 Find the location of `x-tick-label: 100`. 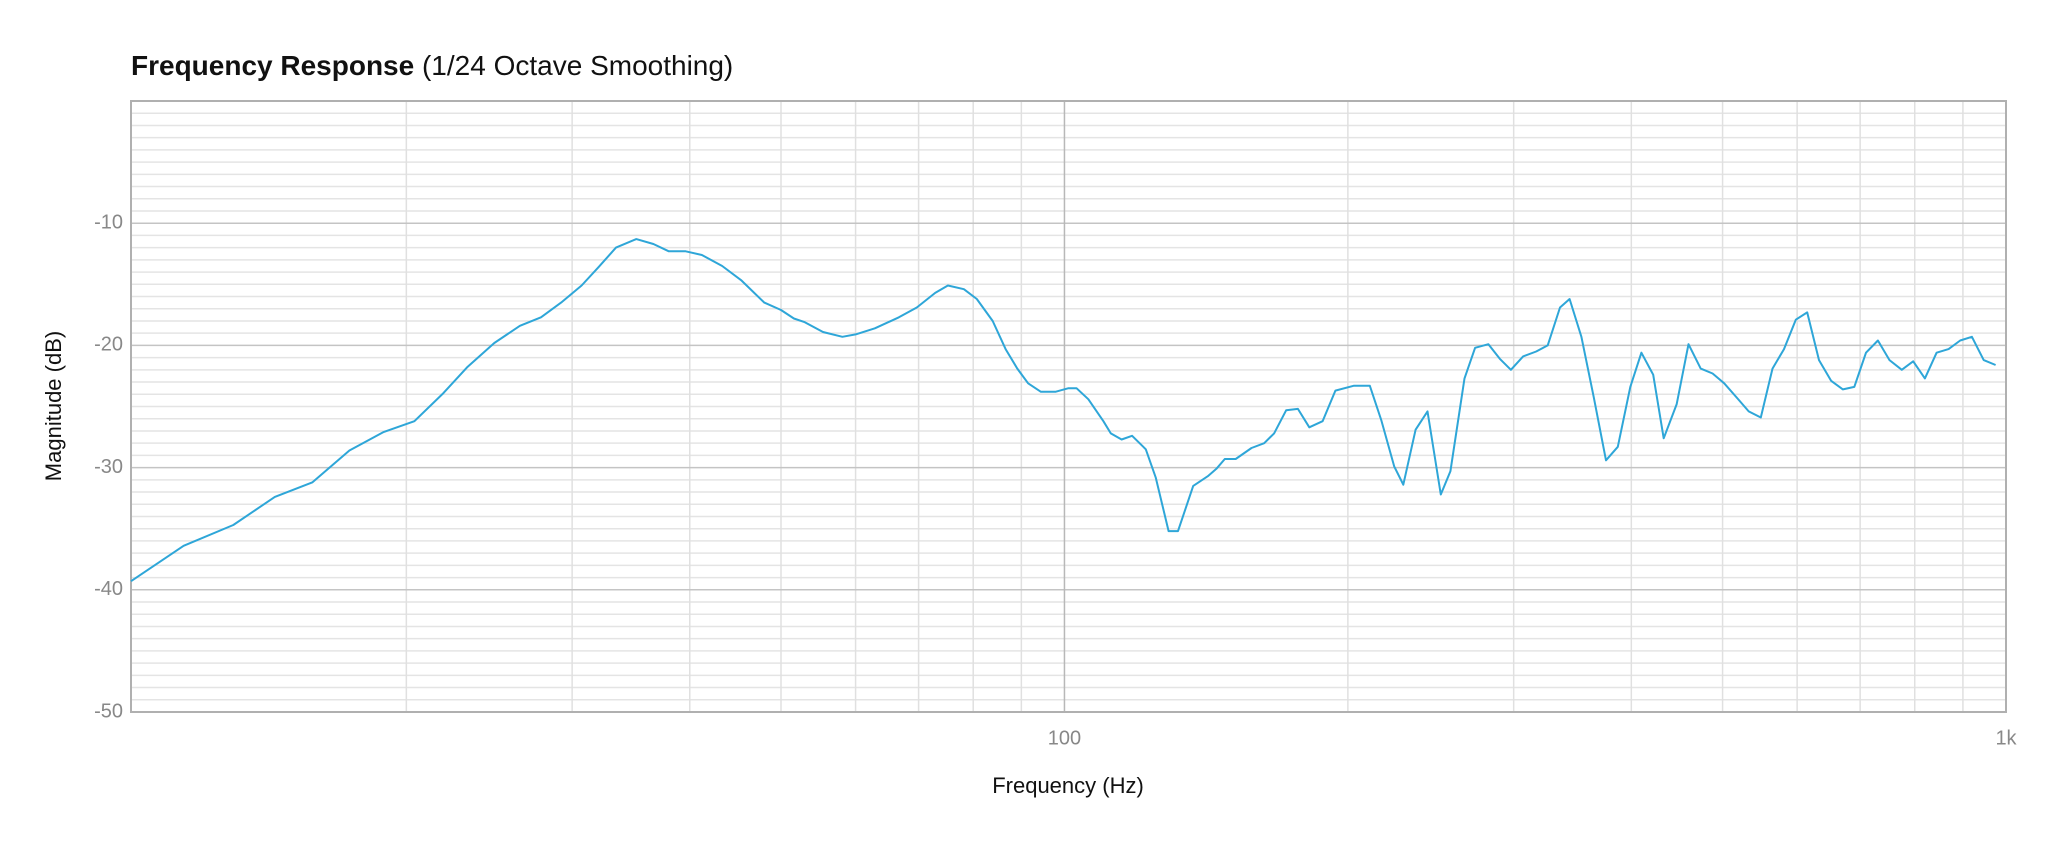

x-tick-label: 100 is located at coordinates (1064, 738).